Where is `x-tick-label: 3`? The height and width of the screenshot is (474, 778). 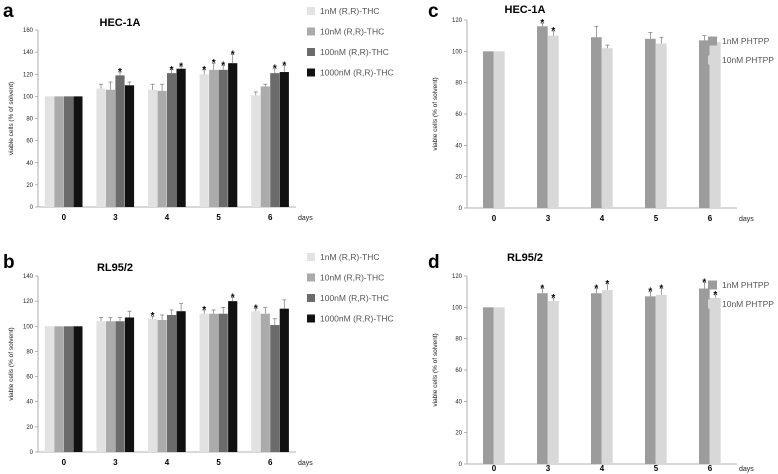 x-tick-label: 3 is located at coordinates (115, 462).